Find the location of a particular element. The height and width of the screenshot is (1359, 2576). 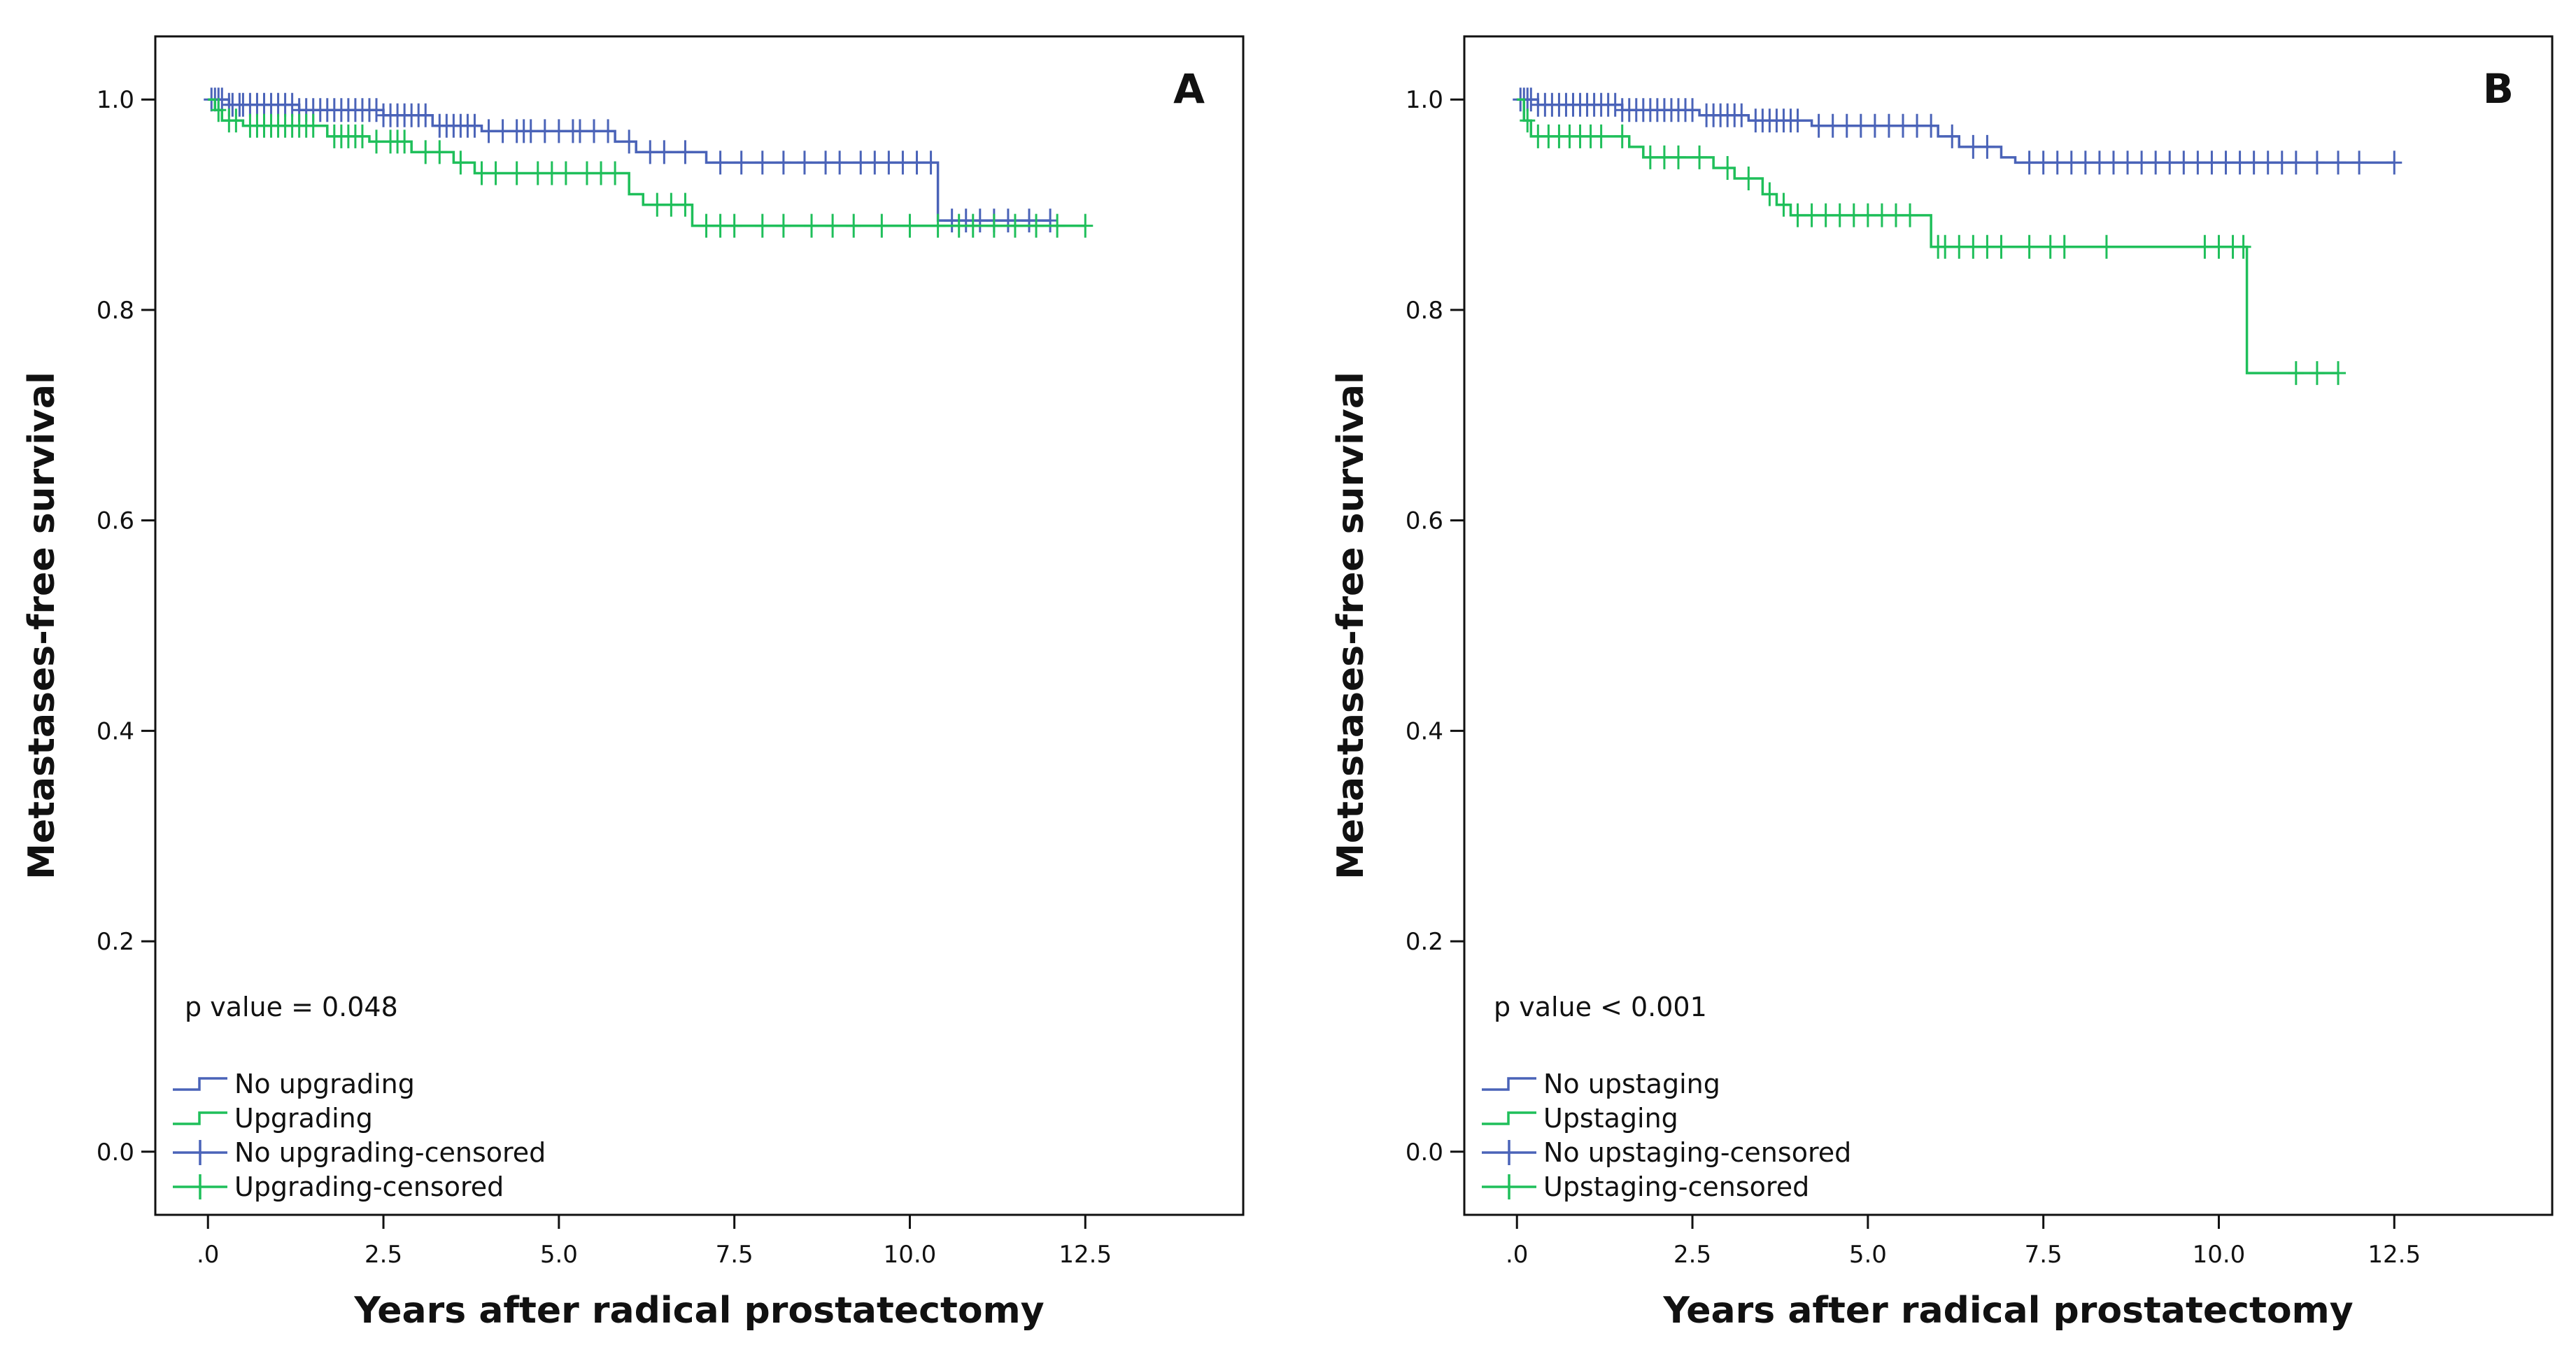

legend-swatch-censor is located at coordinates (1509, 1186).